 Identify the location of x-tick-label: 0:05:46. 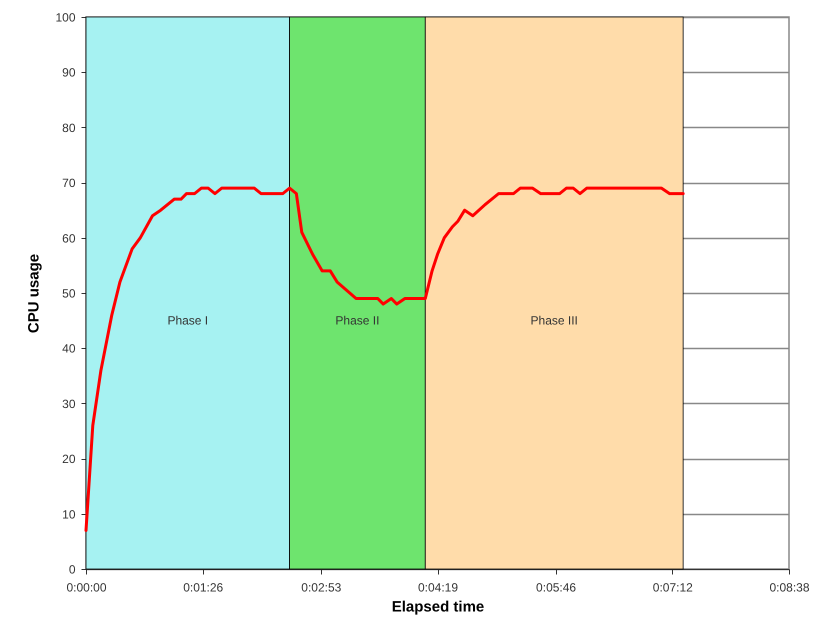
(556, 587).